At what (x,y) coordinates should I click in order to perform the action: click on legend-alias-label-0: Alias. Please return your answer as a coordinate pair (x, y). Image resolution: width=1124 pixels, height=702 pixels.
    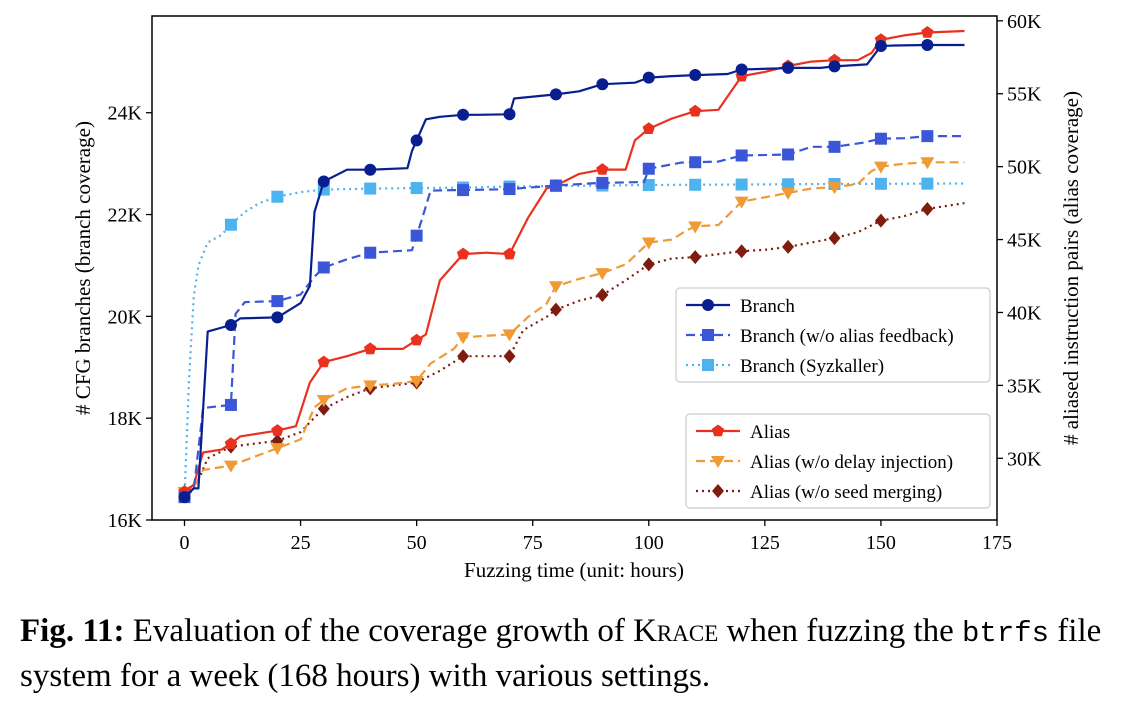
    Looking at the image, I should click on (770, 432).